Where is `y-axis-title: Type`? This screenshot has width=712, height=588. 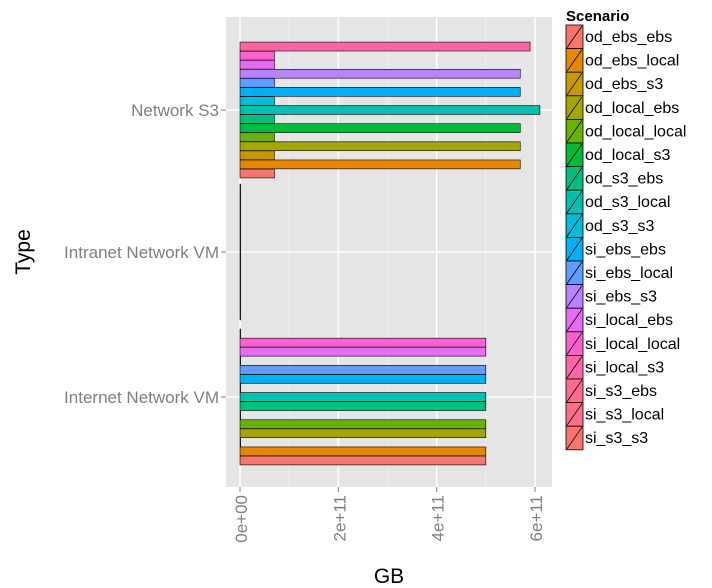 y-axis-title: Type is located at coordinates (23, 252).